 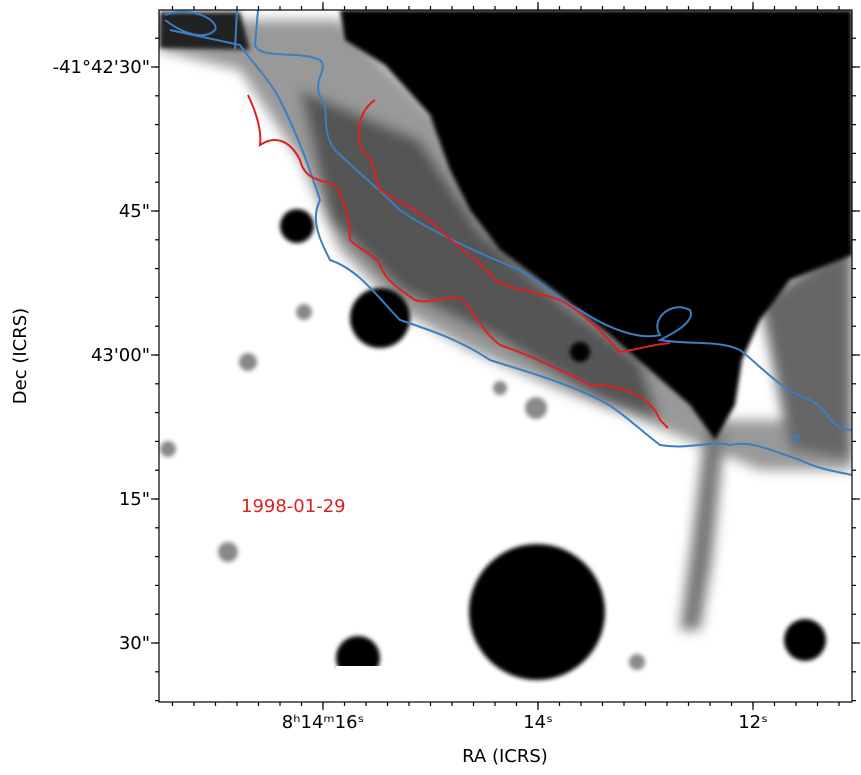 I want to click on y-tick-label: 45", so click(x=134, y=211).